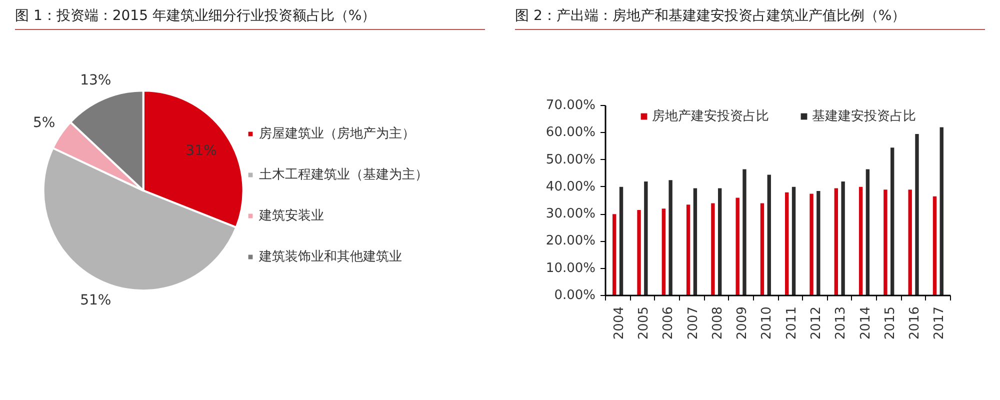  Describe the element at coordinates (619, 323) in the screenshot. I see `x-tick-label: 2004` at that location.